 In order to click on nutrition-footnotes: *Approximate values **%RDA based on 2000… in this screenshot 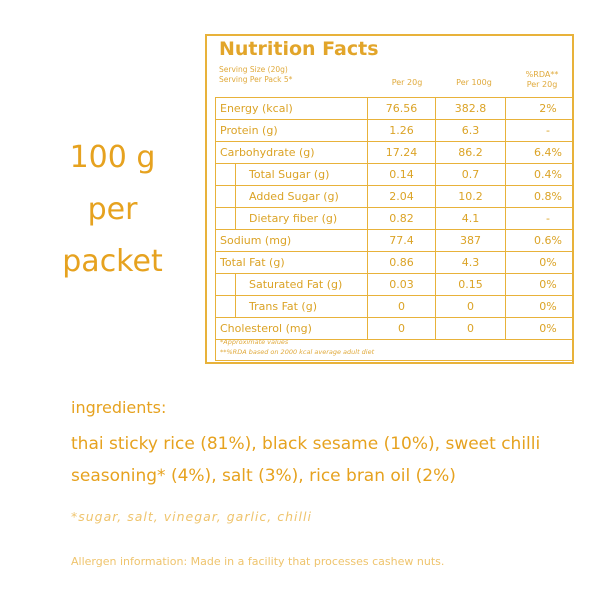, I will do `click(394, 347)`.